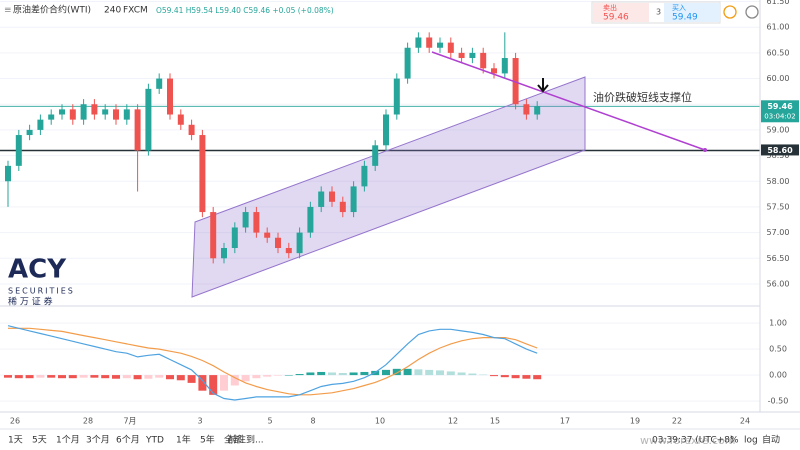 The width and height of the screenshot is (800, 450). What do you see at coordinates (685, 18) in the screenshot?
I see `buy-price: 59.49` at bounding box center [685, 18].